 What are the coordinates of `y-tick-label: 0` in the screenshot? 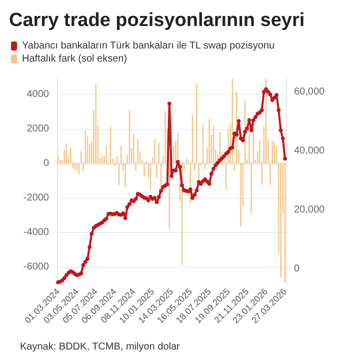 It's located at (46, 163).